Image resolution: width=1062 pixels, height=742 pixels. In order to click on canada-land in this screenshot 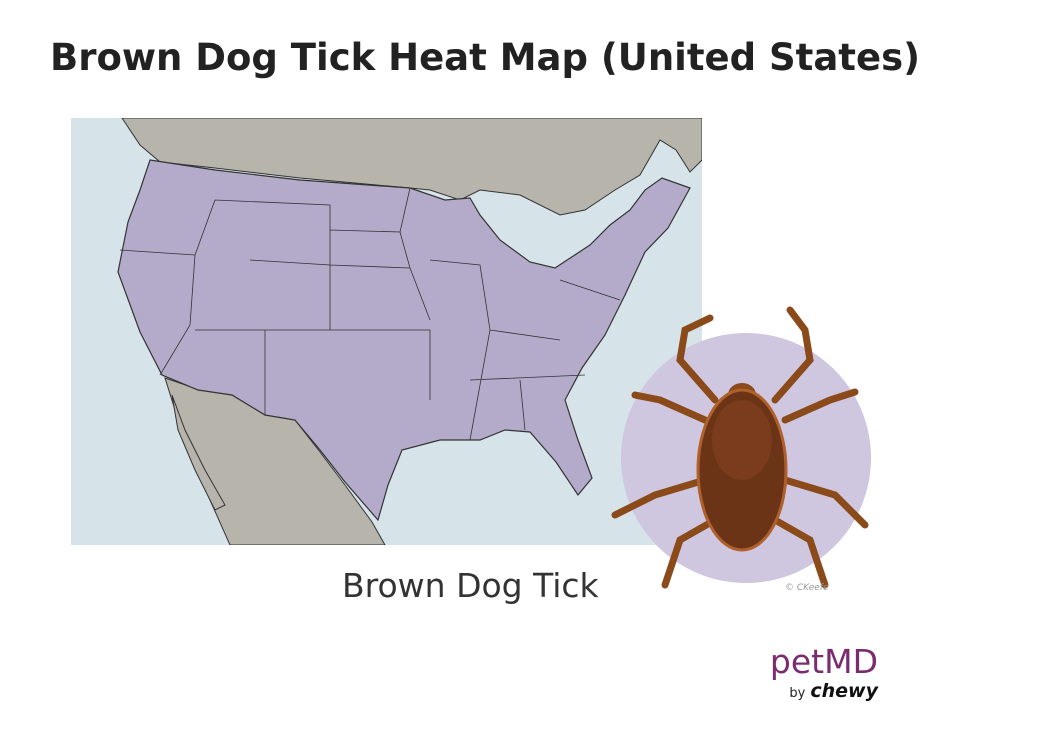, I will do `click(411, 167)`.